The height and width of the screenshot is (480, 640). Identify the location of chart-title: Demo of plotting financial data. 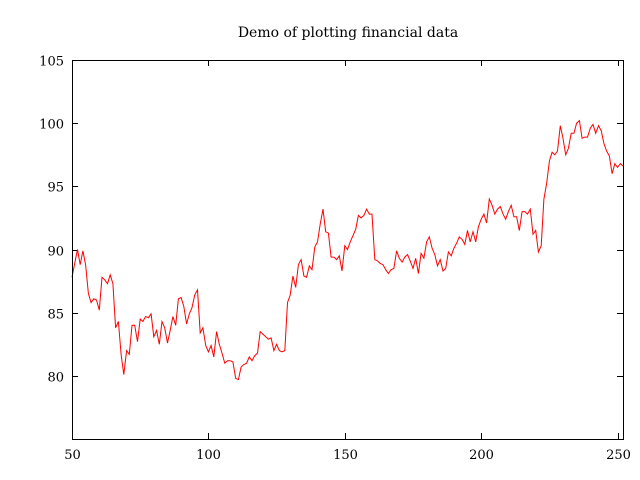
(348, 33).